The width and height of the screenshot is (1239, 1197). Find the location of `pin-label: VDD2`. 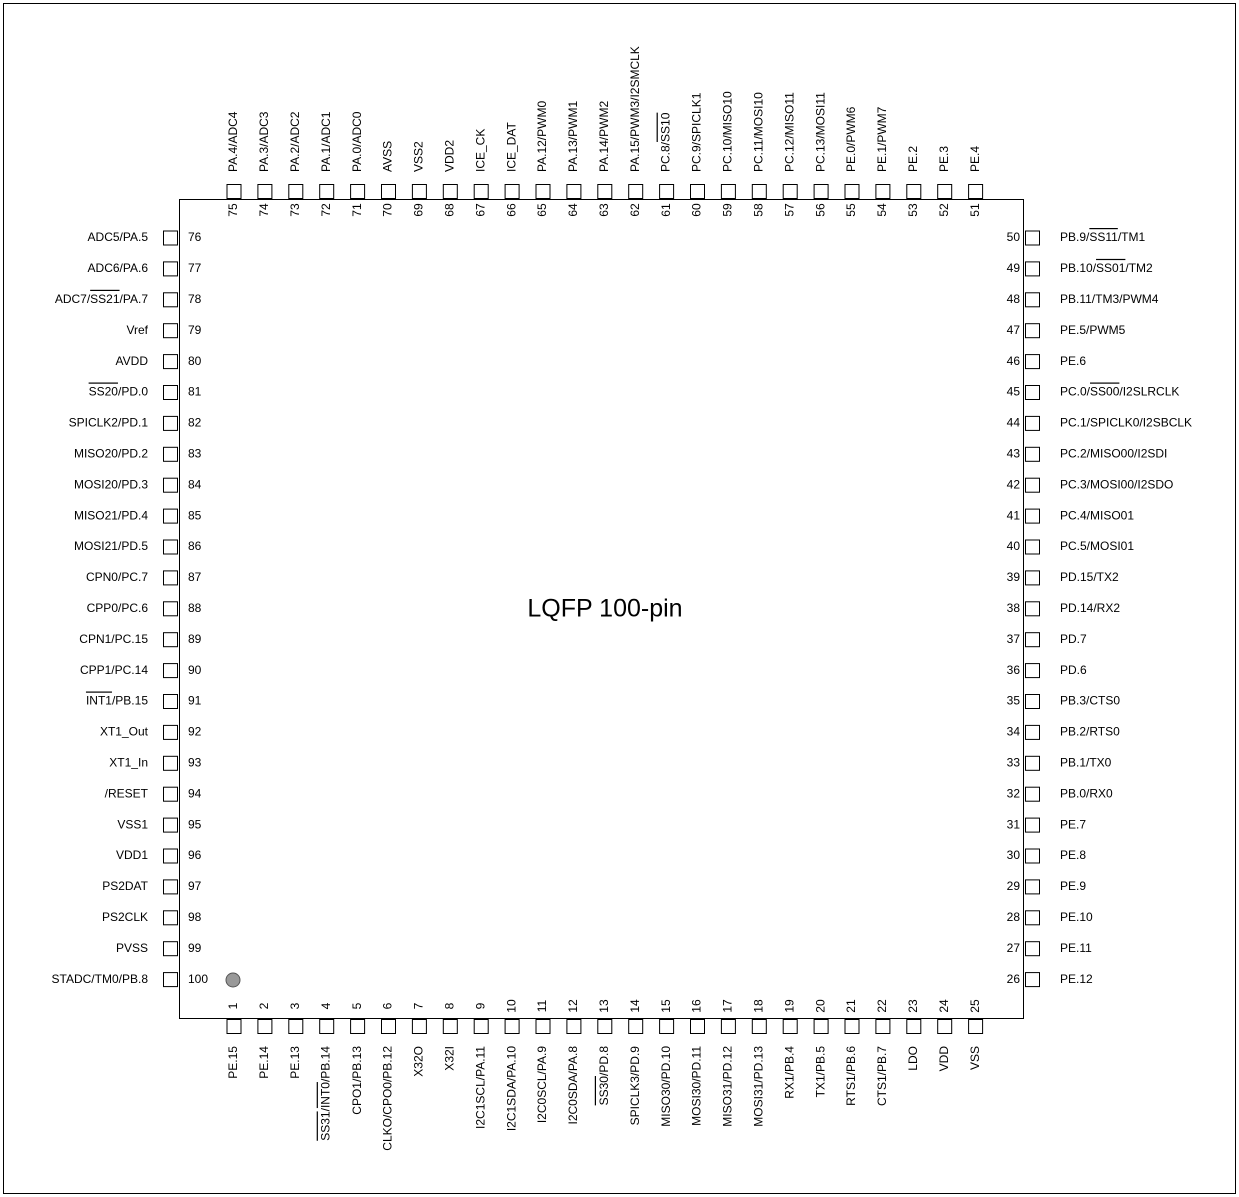

pin-label: VDD2 is located at coordinates (449, 156).